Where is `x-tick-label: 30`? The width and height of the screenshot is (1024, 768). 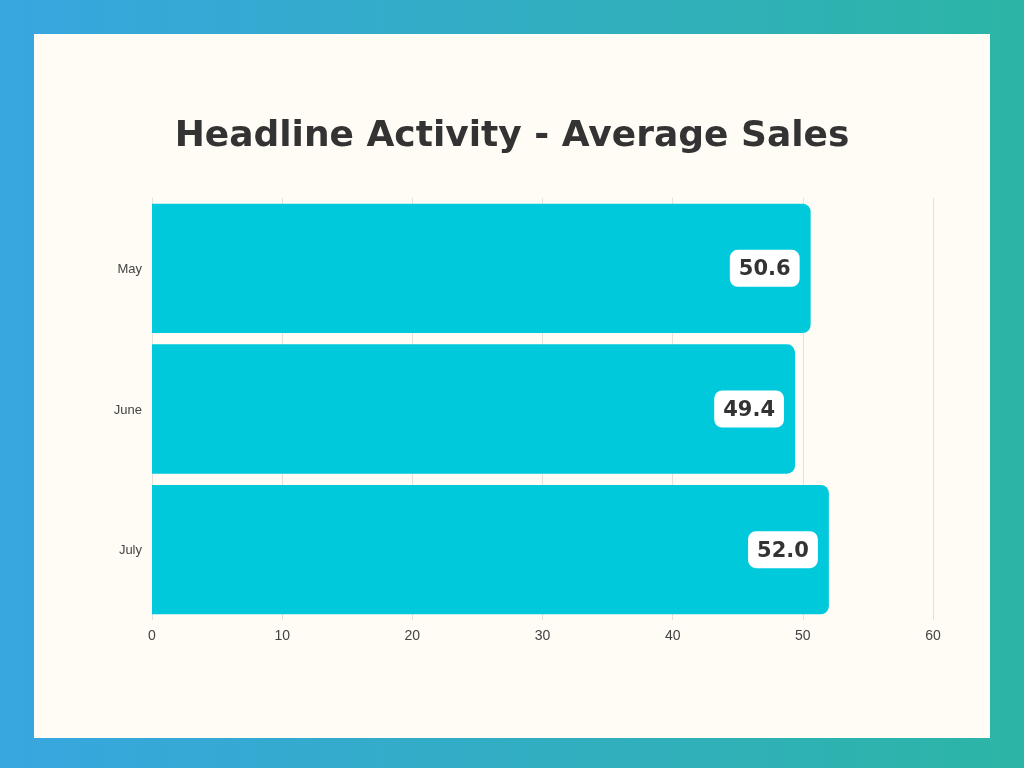 x-tick-label: 30 is located at coordinates (542, 635).